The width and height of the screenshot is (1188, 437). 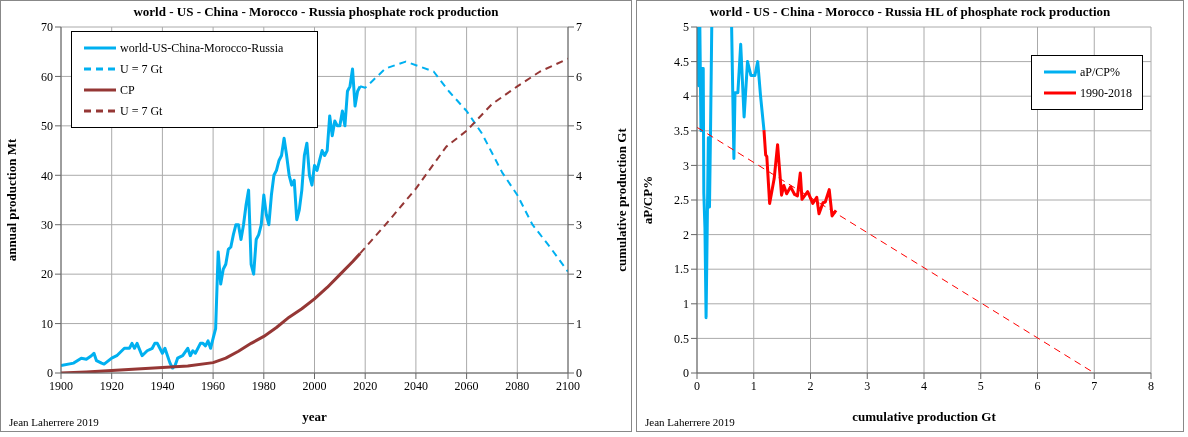 I want to click on x-tick-label: 2060, so click(x=466, y=385).